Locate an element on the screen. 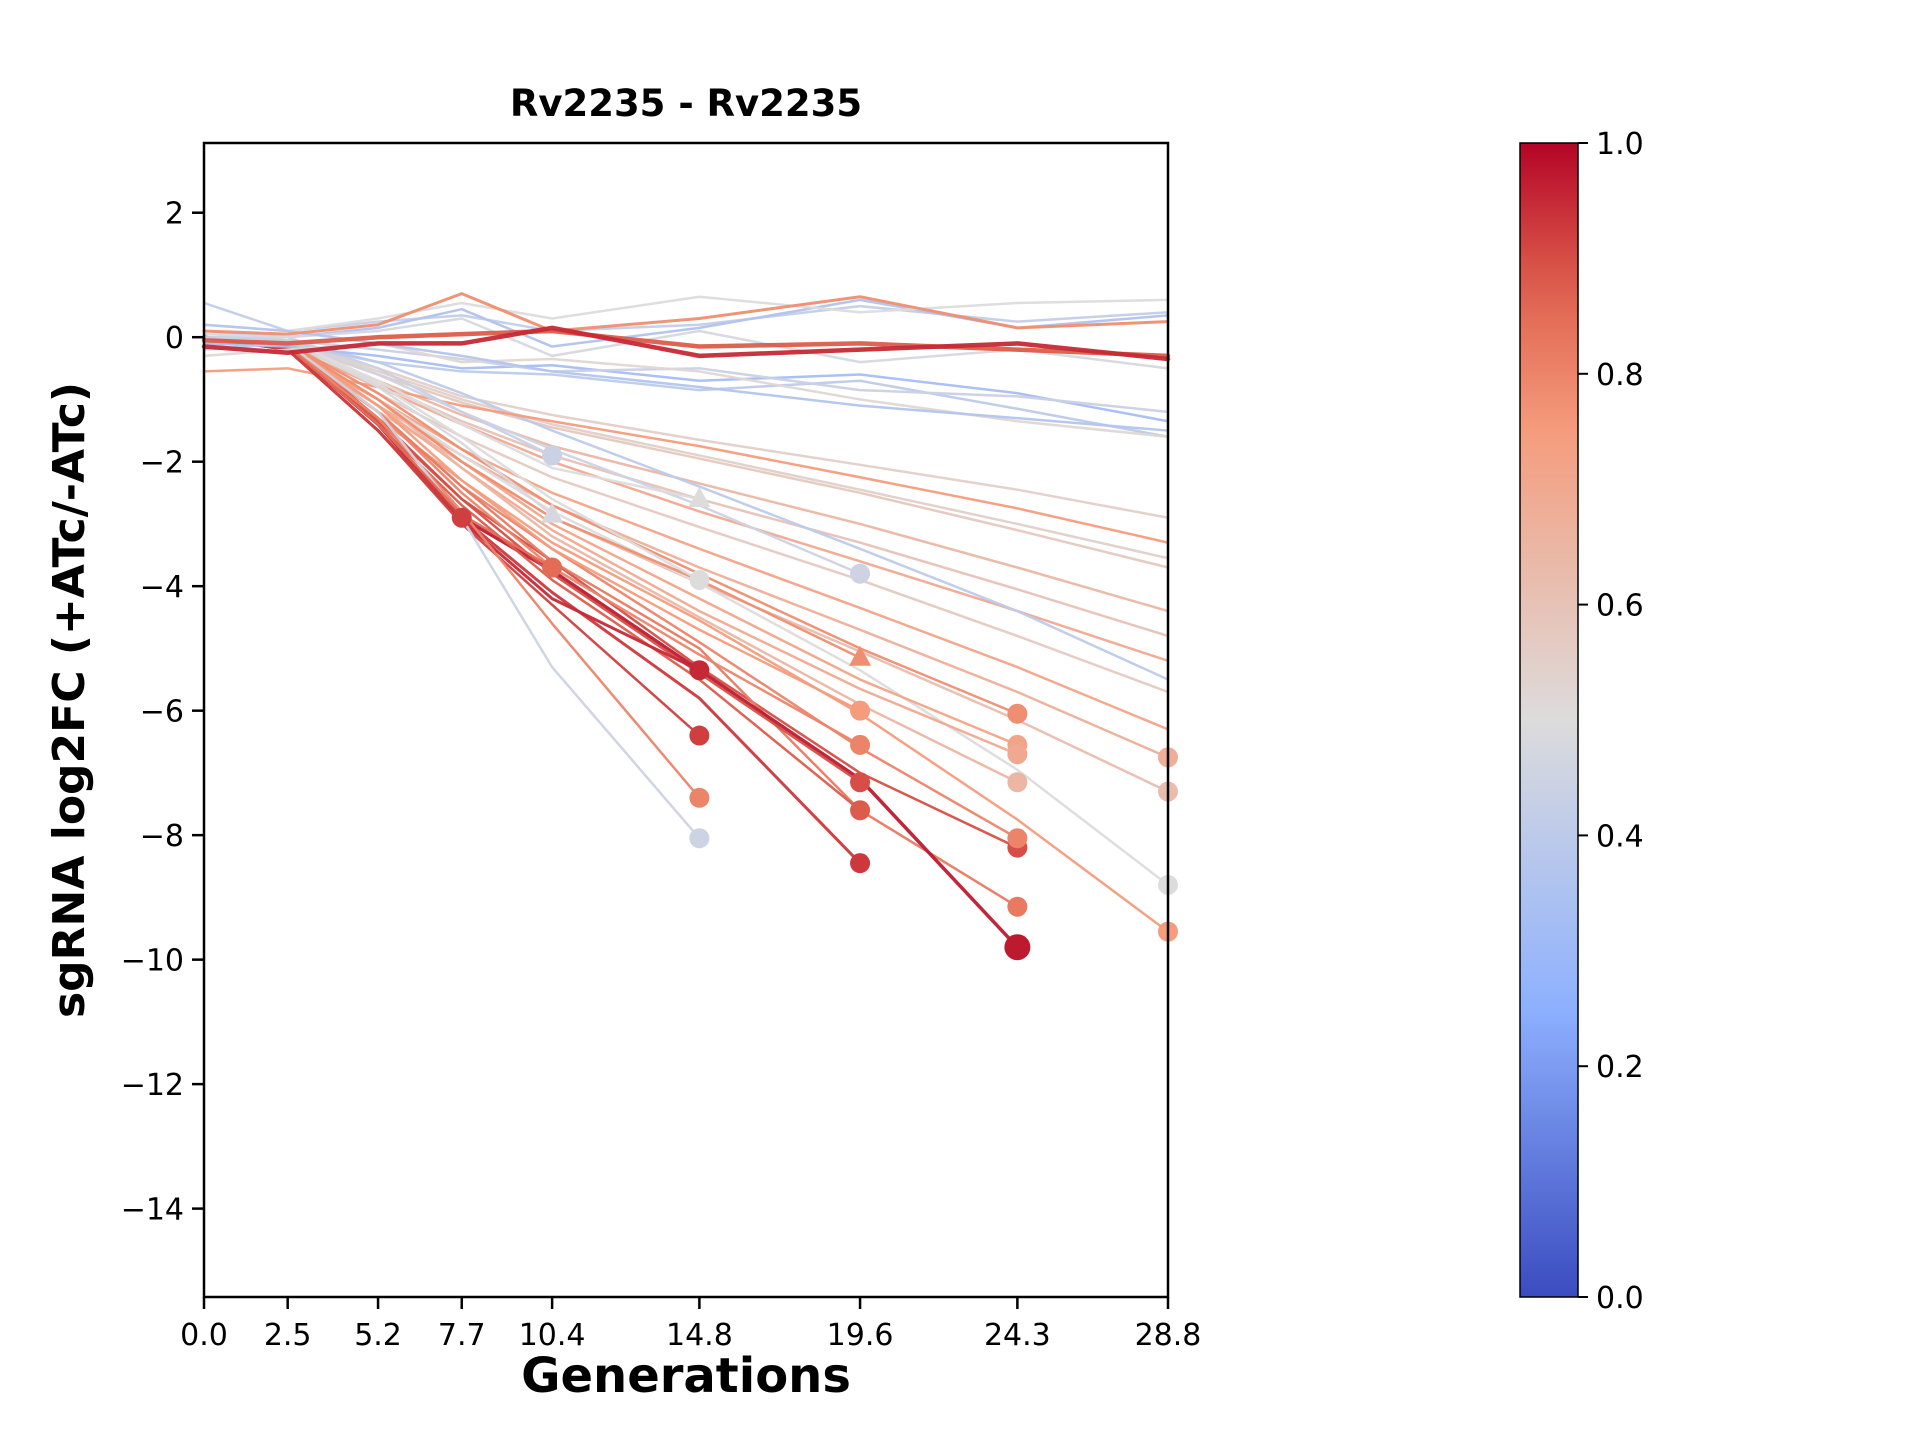  colorbar-tick-label: 0.4 is located at coordinates (1620, 836).